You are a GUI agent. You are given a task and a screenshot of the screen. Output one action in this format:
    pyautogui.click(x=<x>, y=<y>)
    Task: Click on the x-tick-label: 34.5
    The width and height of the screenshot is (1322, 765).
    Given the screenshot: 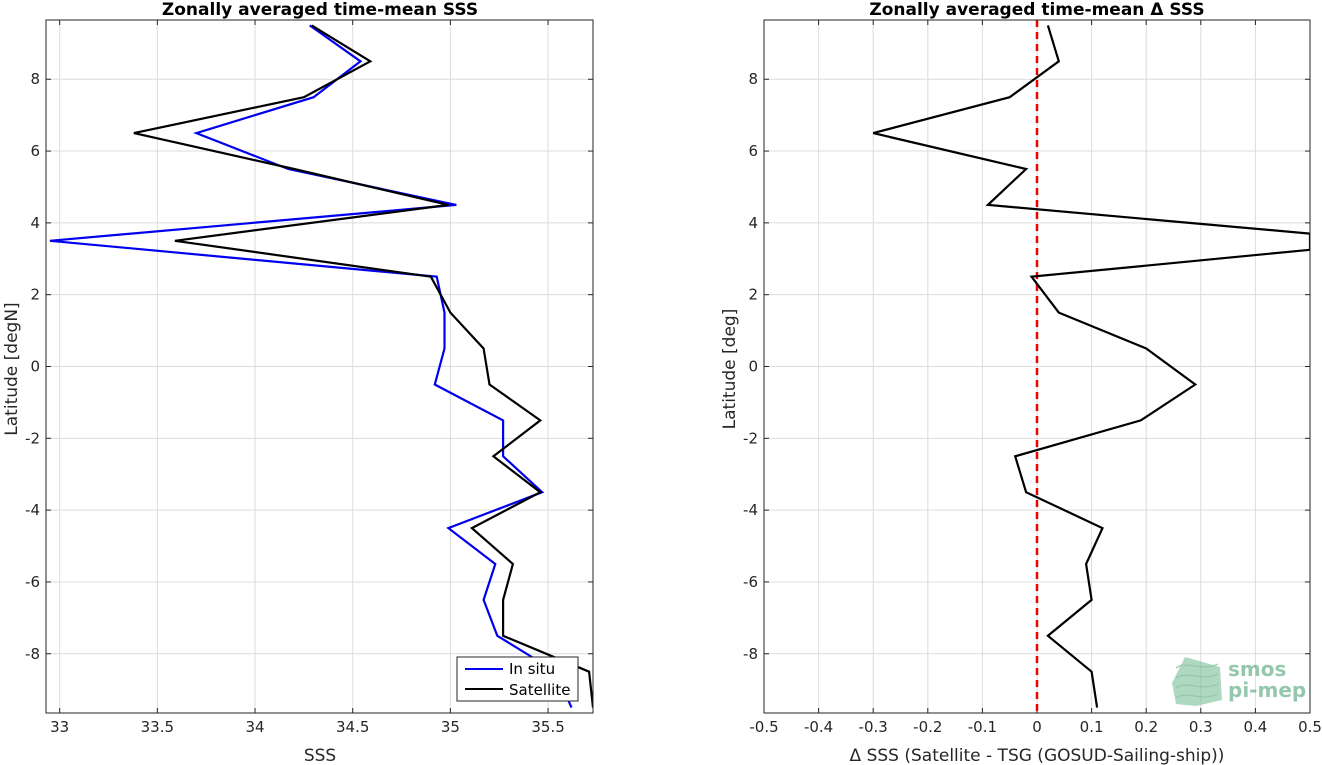 What is the action you would take?
    pyautogui.click(x=352, y=727)
    